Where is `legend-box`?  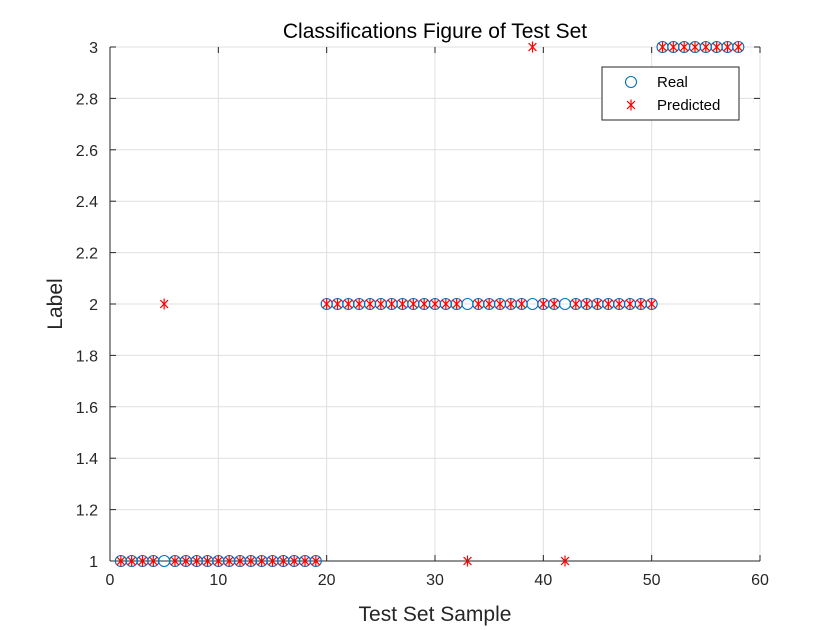
legend-box is located at coordinates (670, 93).